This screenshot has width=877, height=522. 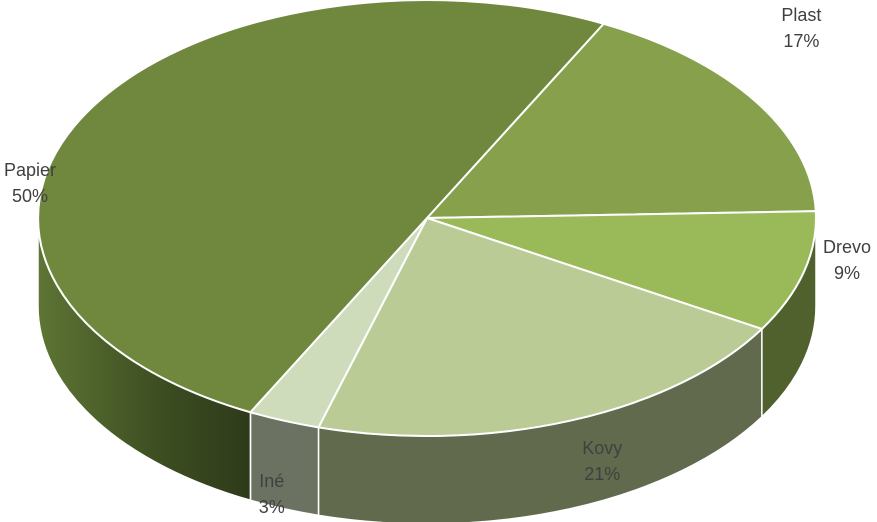 What do you see at coordinates (30, 183) in the screenshot?
I see `data-label-papier: Papier 50%` at bounding box center [30, 183].